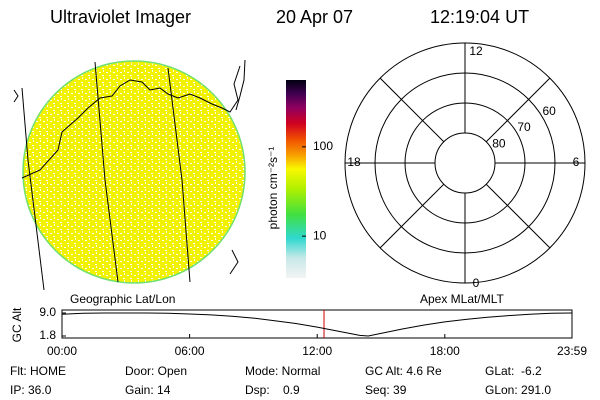  Describe the element at coordinates (403, 371) in the screenshot. I see `status-field: GC Alt: 4.6 Re` at that location.